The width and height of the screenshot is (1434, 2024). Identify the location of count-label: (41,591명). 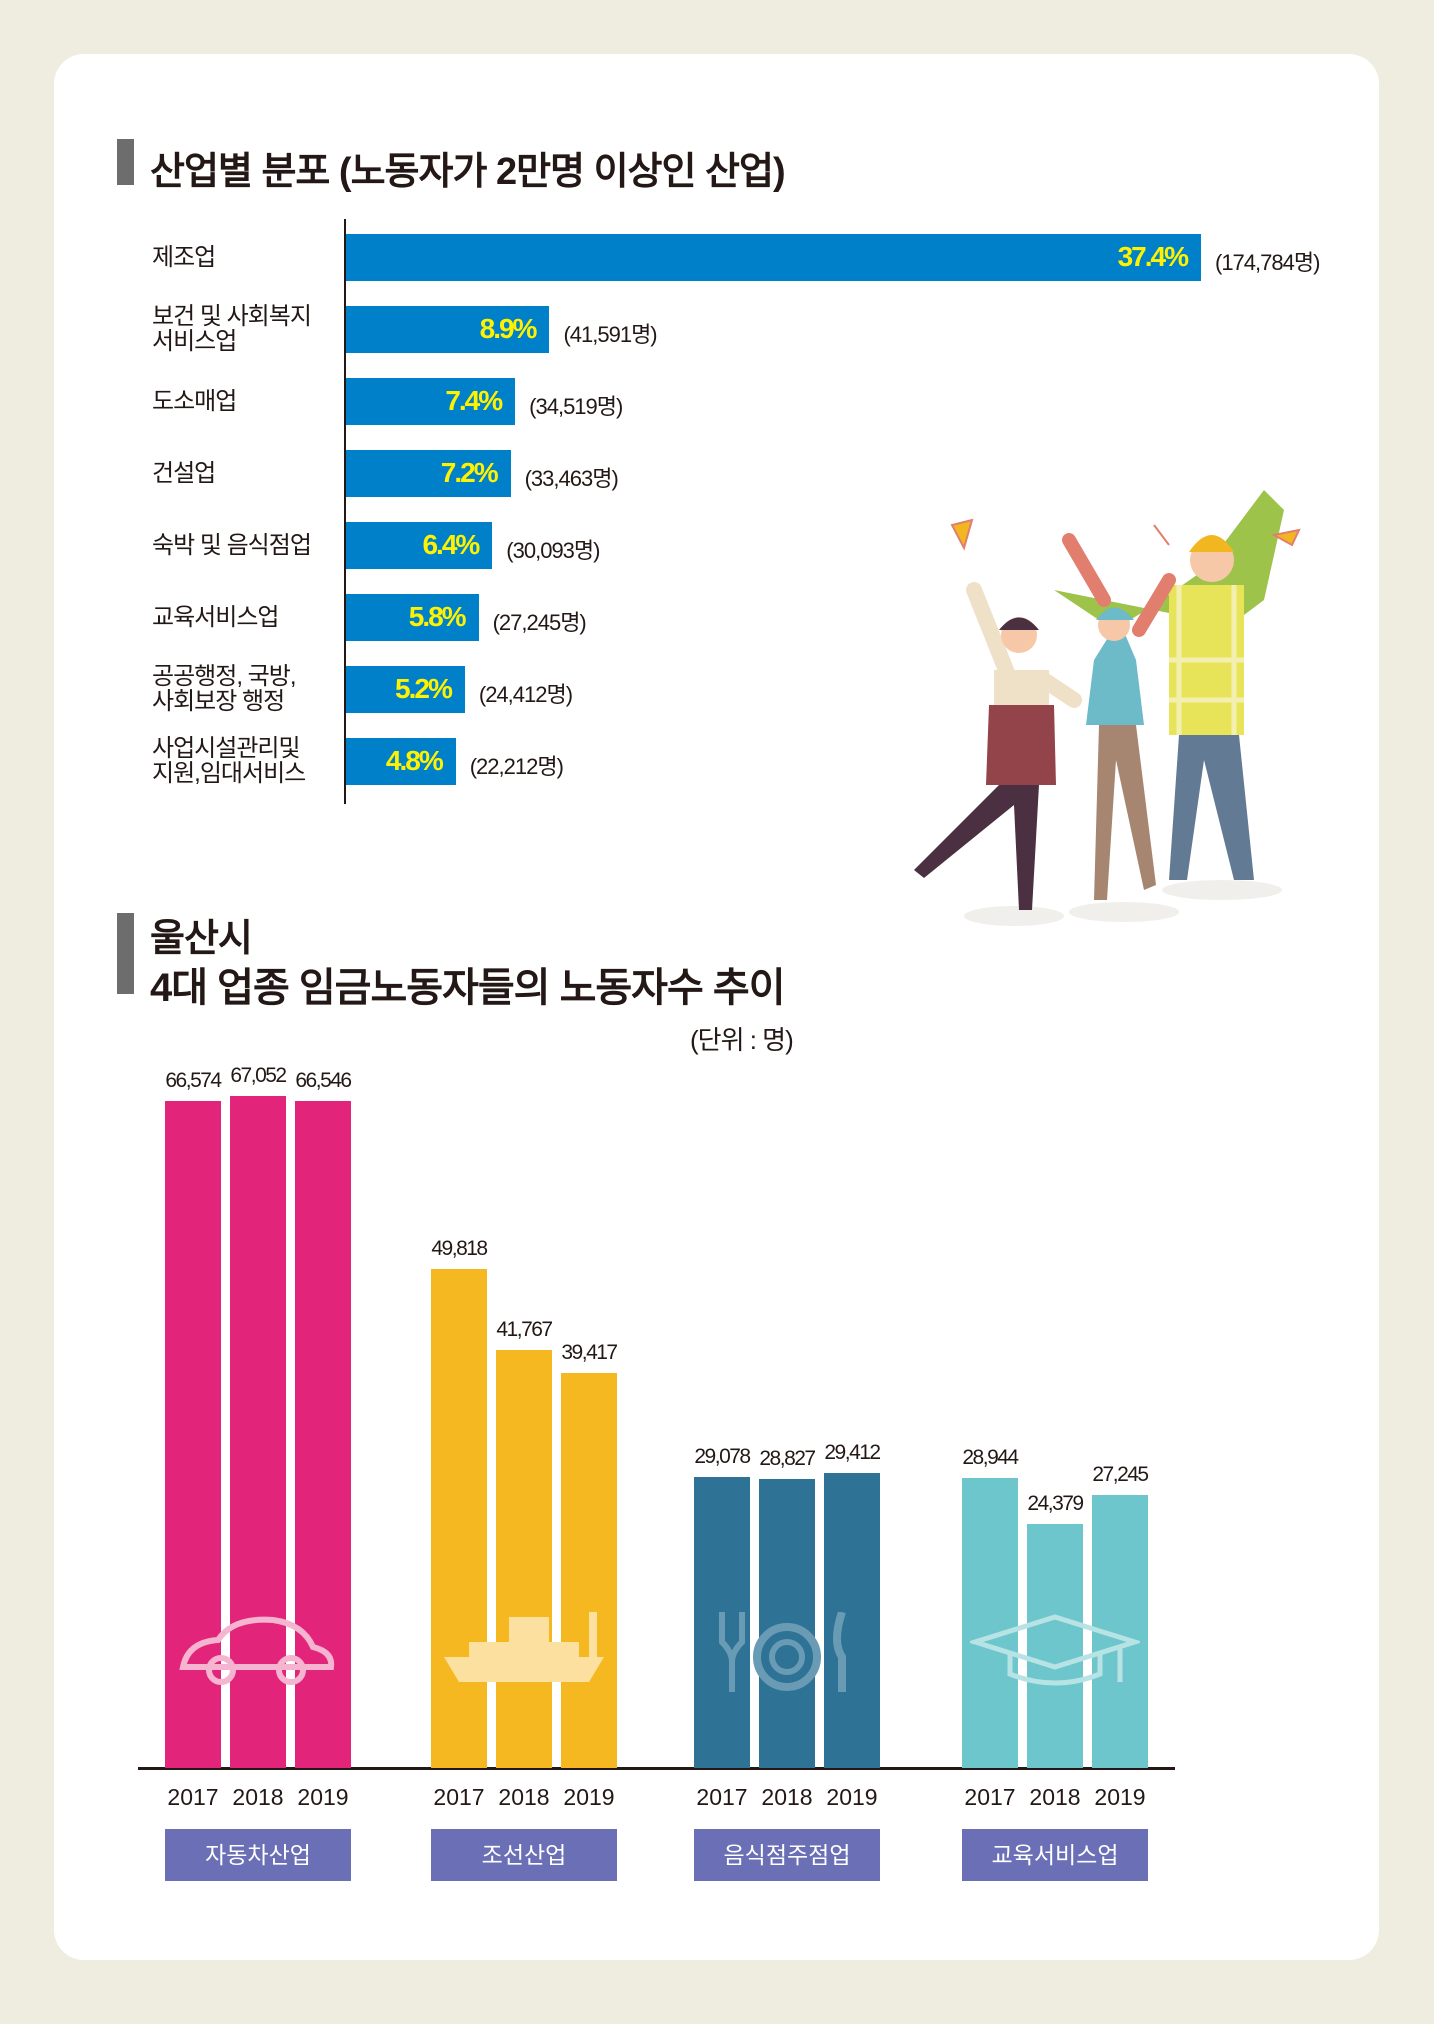
(610, 334).